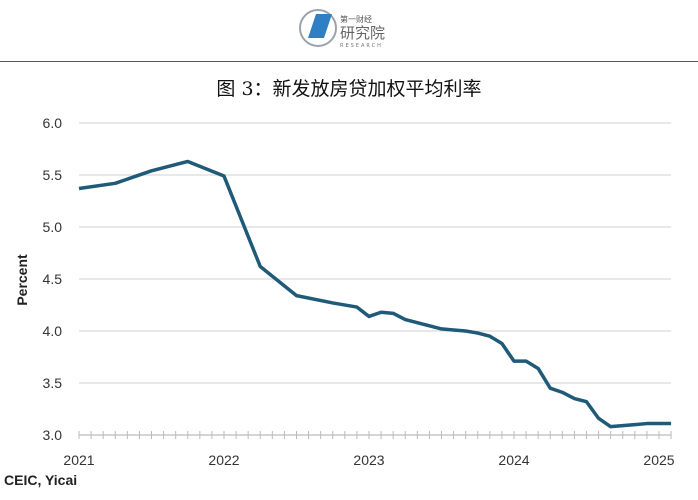  What do you see at coordinates (361, 46) in the screenshot?
I see `svg-text: RESEARCH` at bounding box center [361, 46].